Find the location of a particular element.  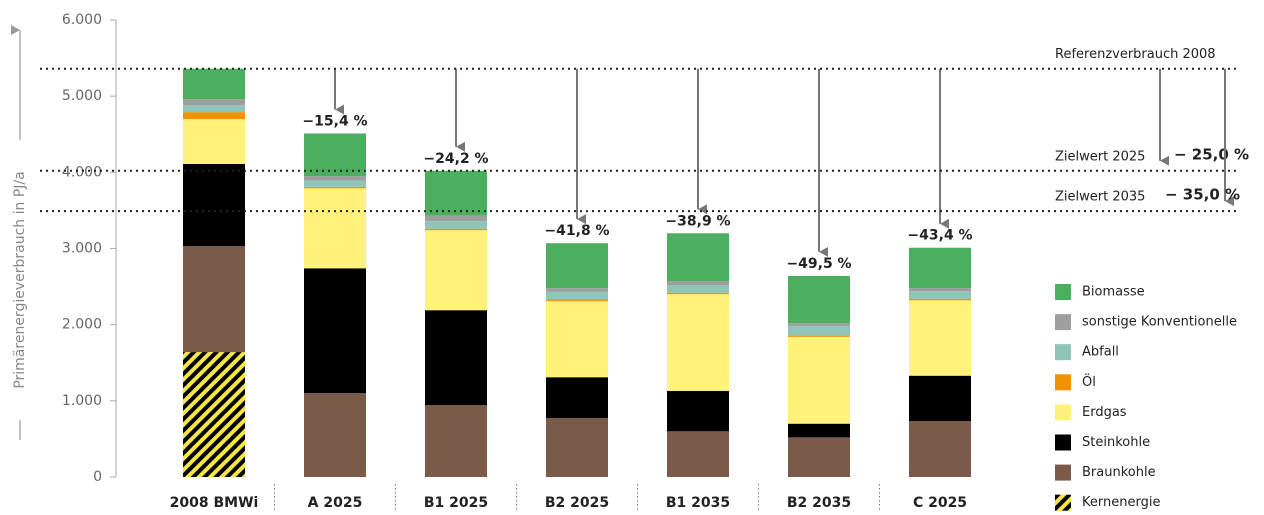

x-tick-label: B2 2025 is located at coordinates (577, 503).